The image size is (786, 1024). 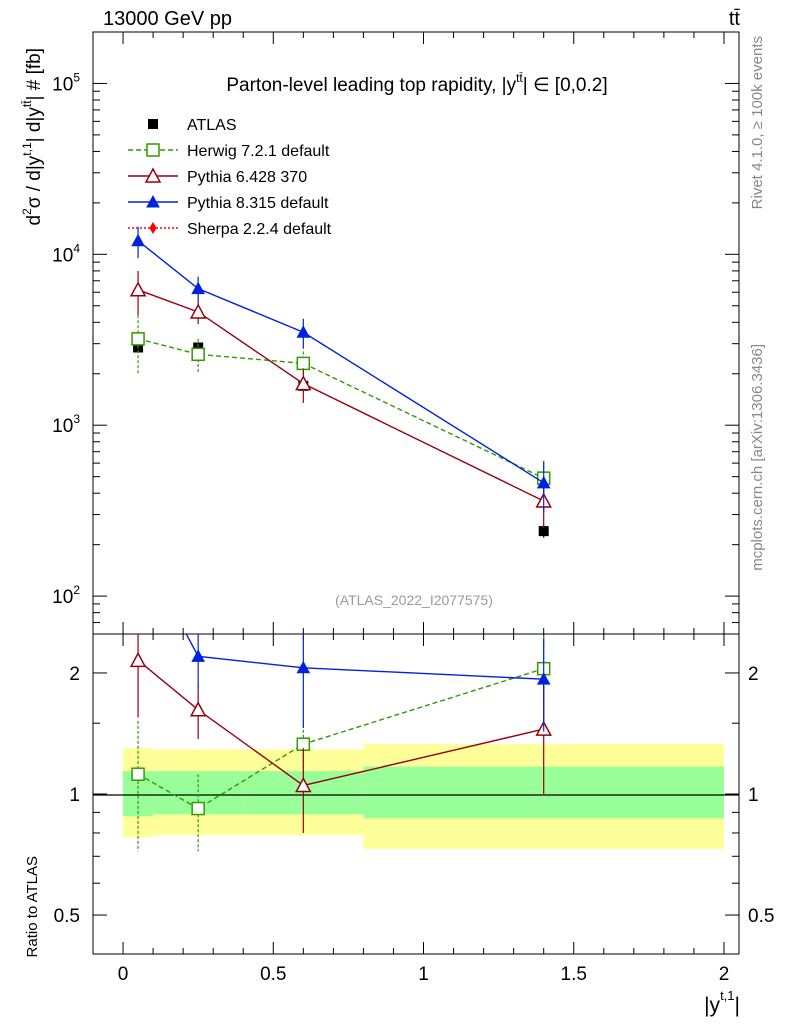 I want to click on pythia-6-428-370-line, so click(x=341, y=395).